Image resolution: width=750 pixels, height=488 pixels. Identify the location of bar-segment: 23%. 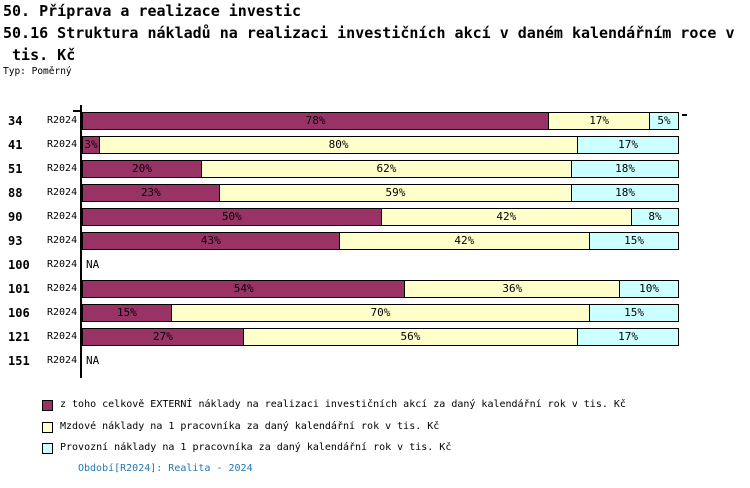
(151, 193).